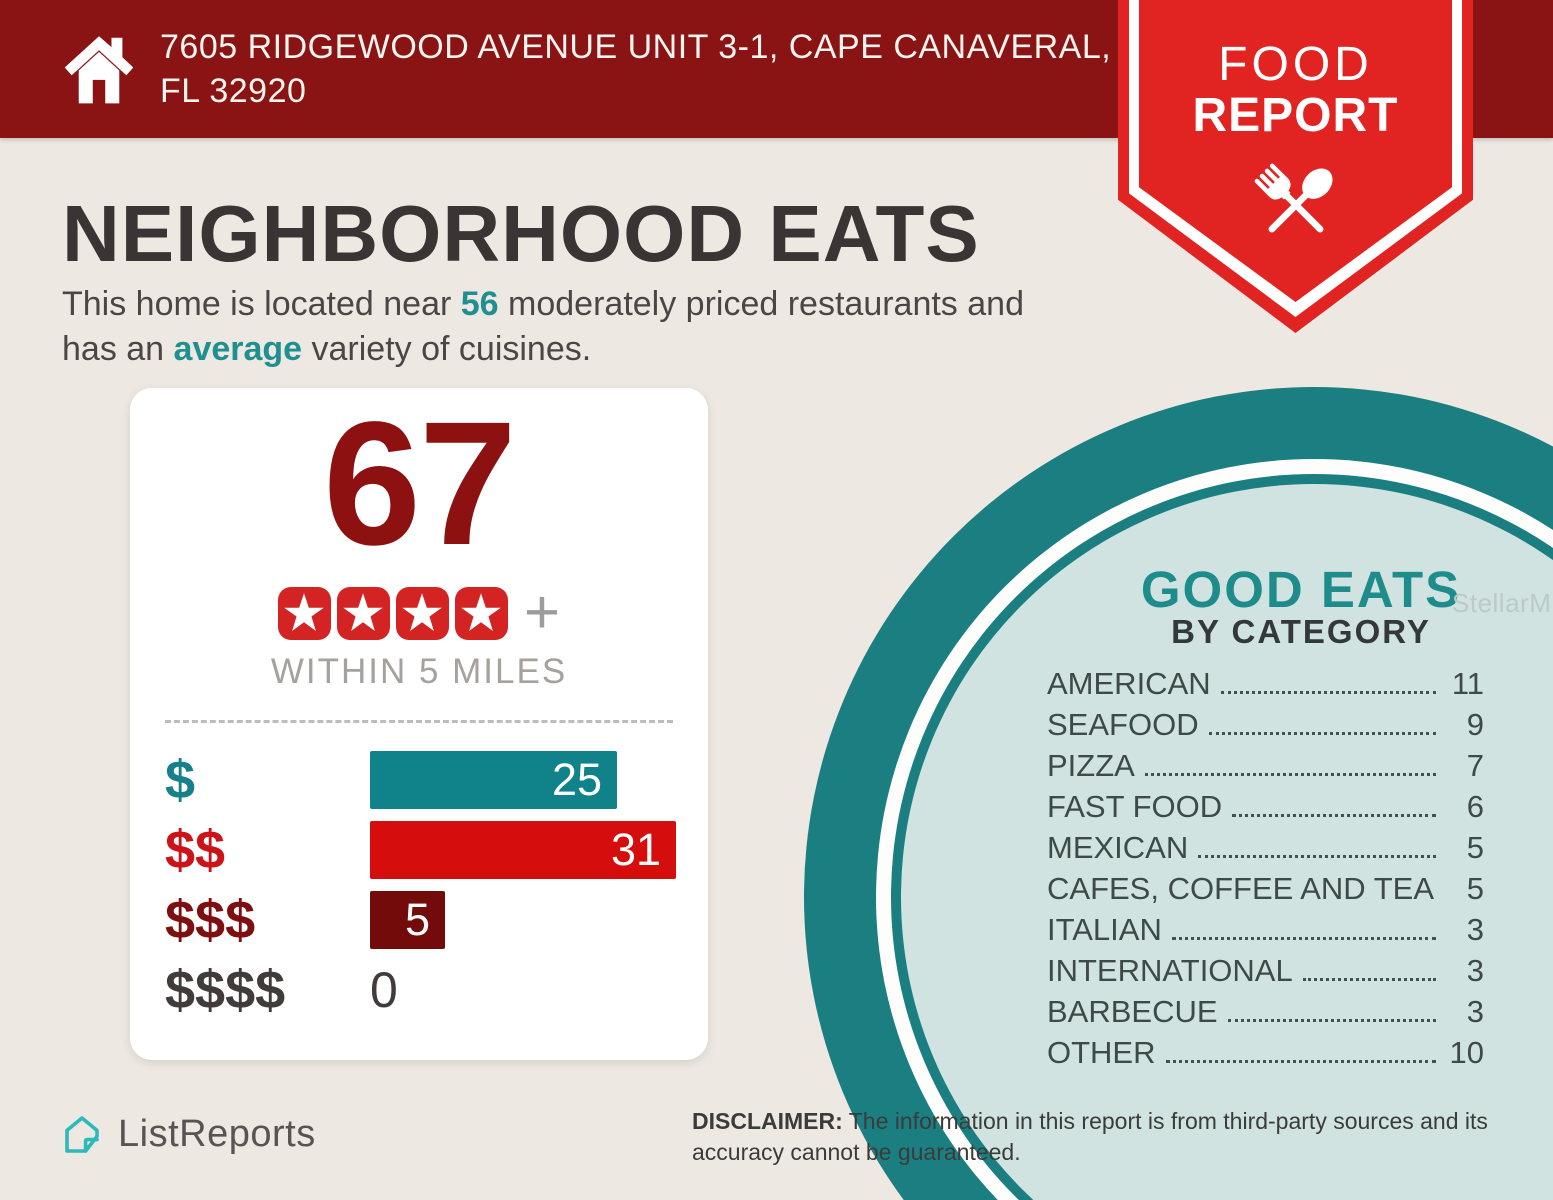 This screenshot has height=1200, width=1553. Describe the element at coordinates (761, 304) in the screenshot. I see `summary-text: moderately priced restaurants and` at that location.